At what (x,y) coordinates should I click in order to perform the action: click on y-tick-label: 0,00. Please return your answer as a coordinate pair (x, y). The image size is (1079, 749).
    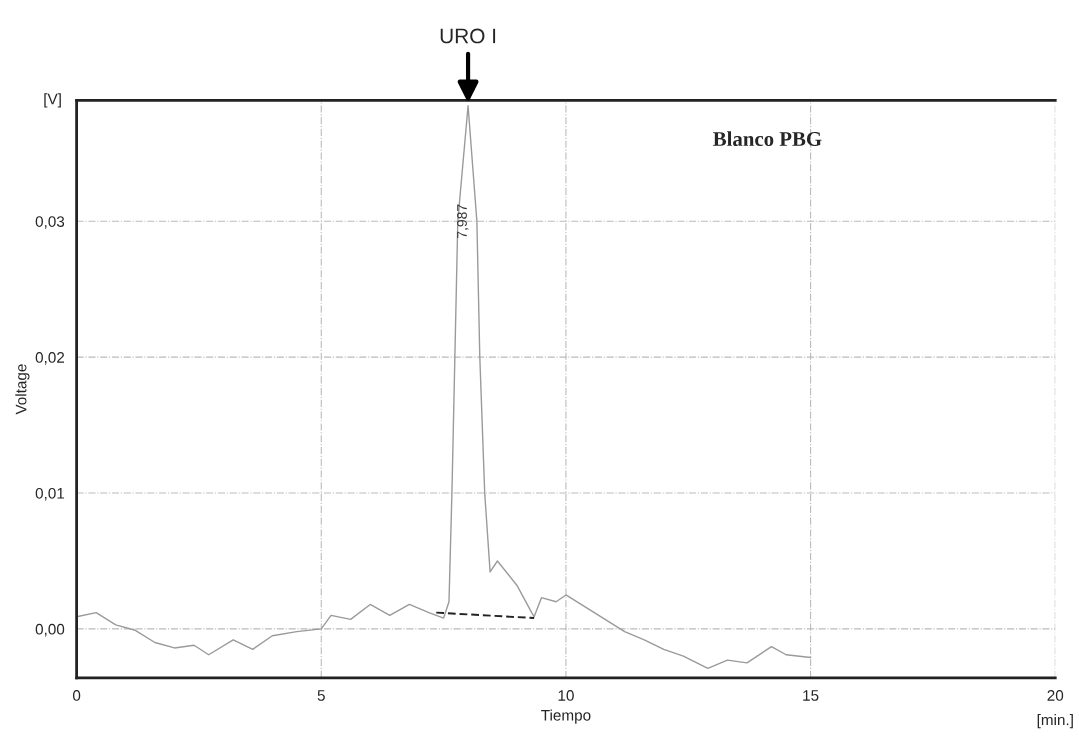
    Looking at the image, I should click on (50, 630).